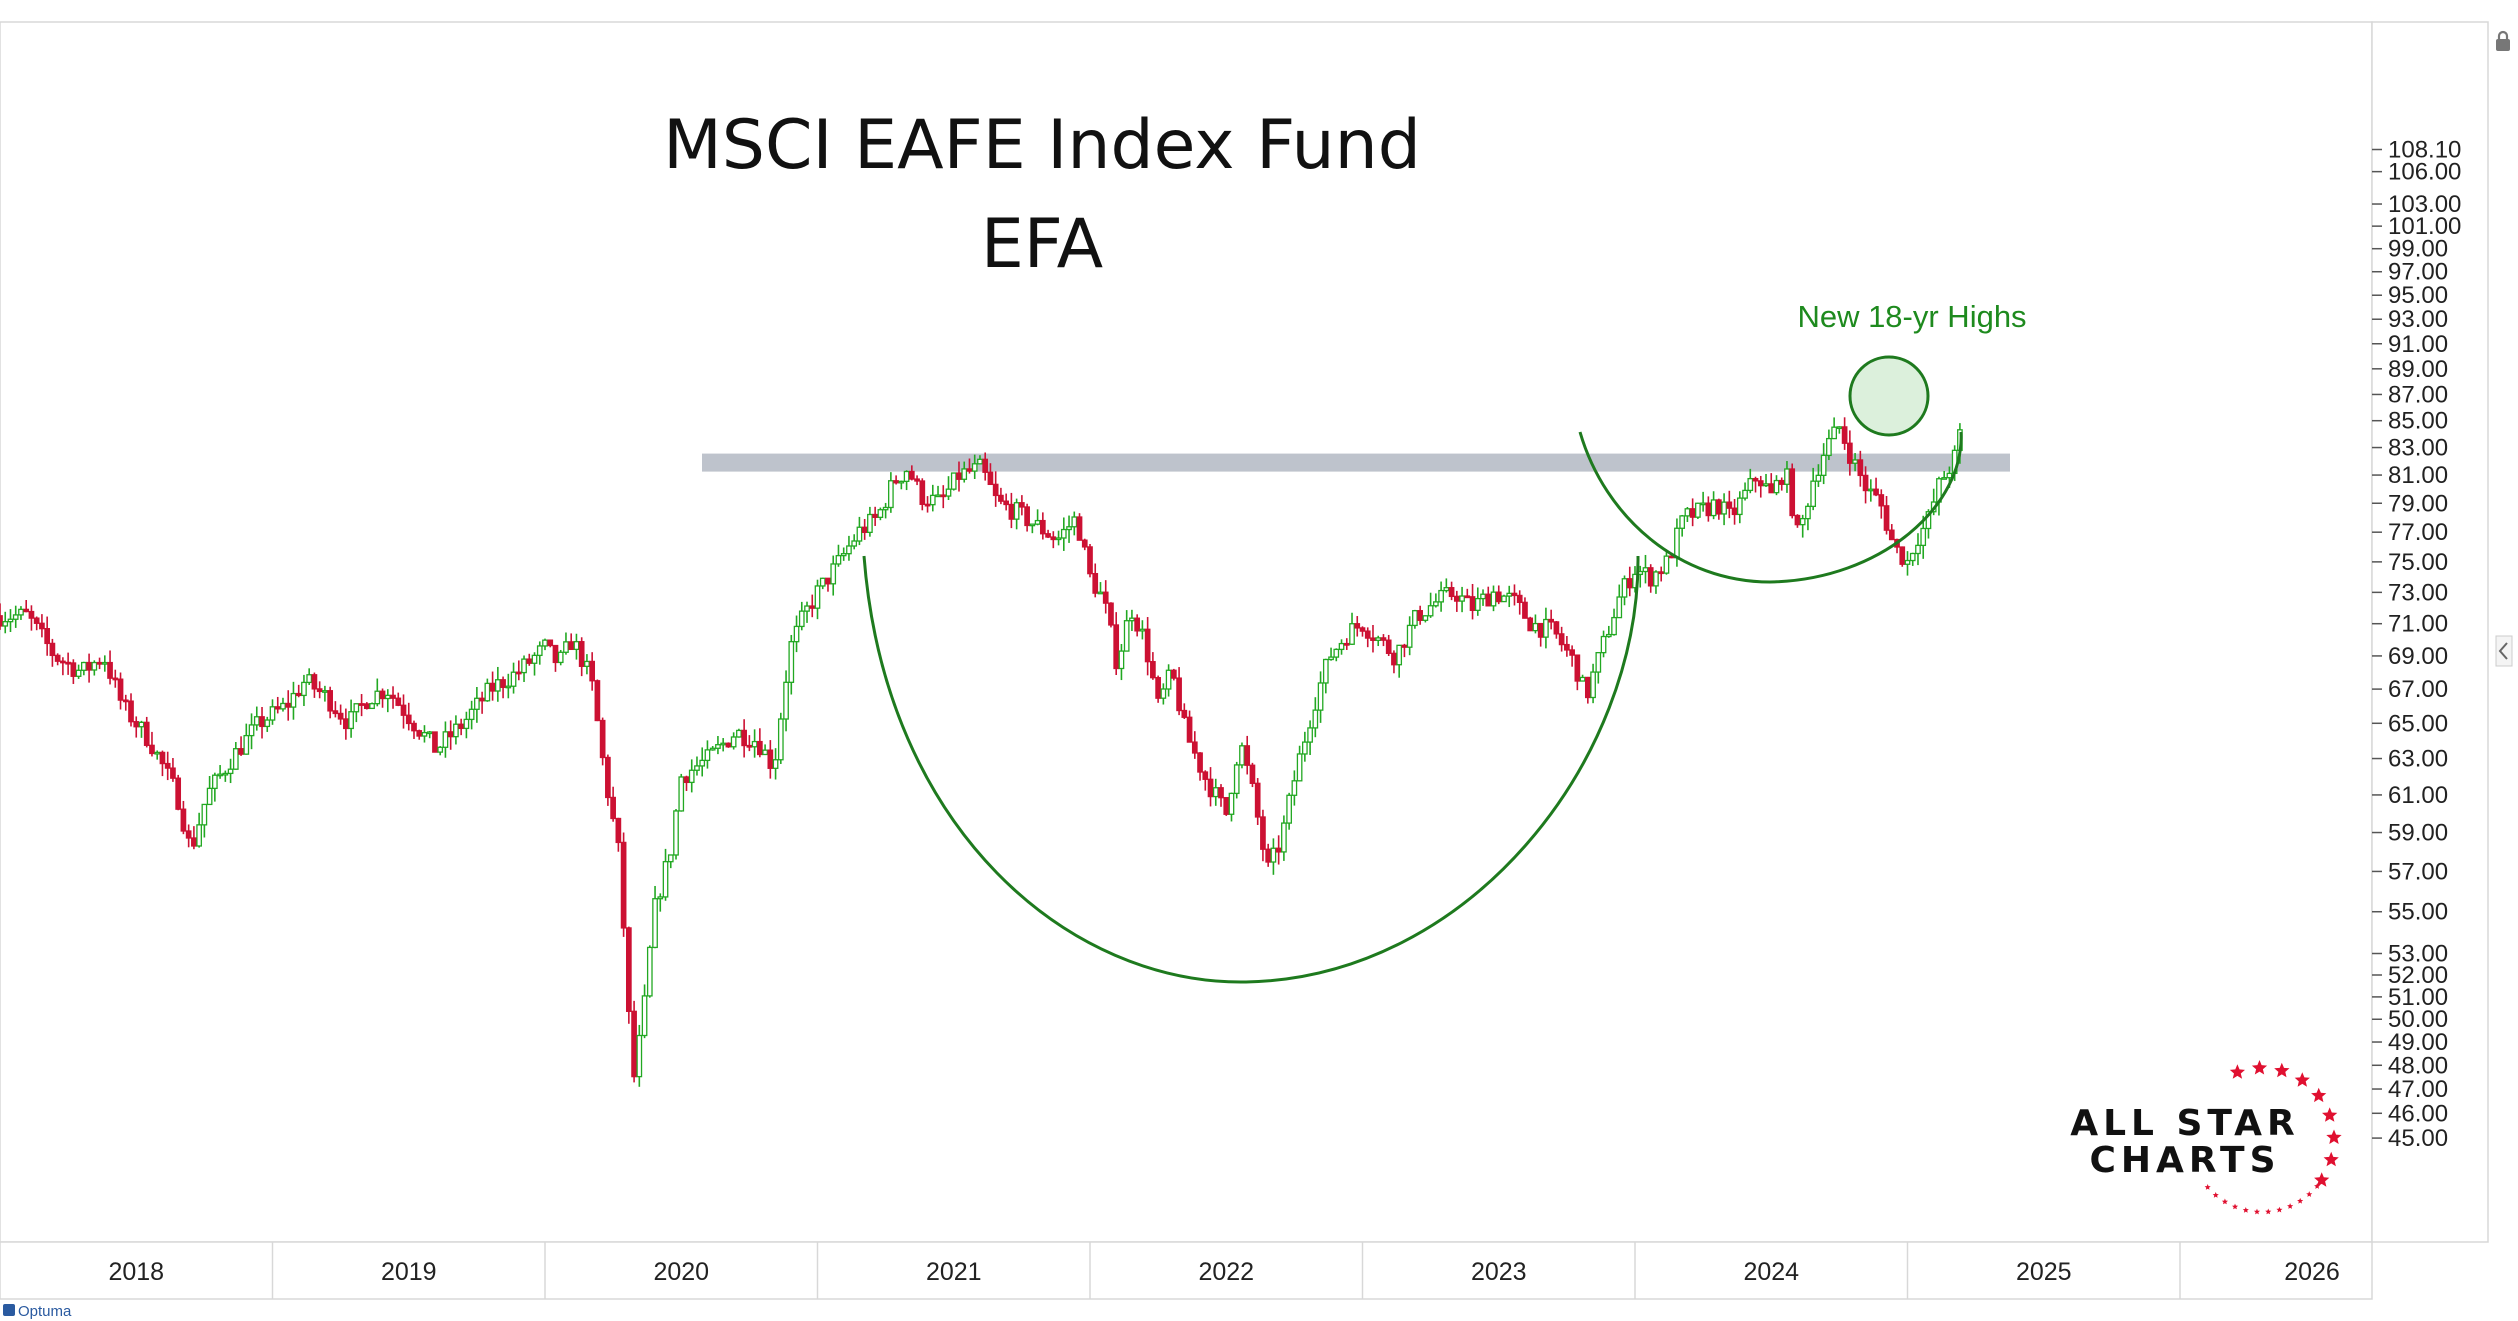 Image resolution: width=2518 pixels, height=1321 pixels. What do you see at coordinates (2206, 1137) in the screenshot?
I see `all-star-charts-logo: ALL STAR CHARTS` at bounding box center [2206, 1137].